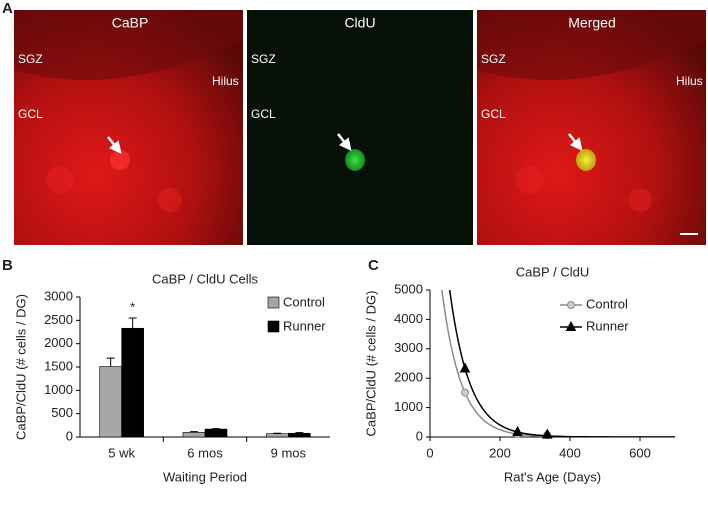  Describe the element at coordinates (500, 452) in the screenshot. I see `x-tick-label: 200` at that location.